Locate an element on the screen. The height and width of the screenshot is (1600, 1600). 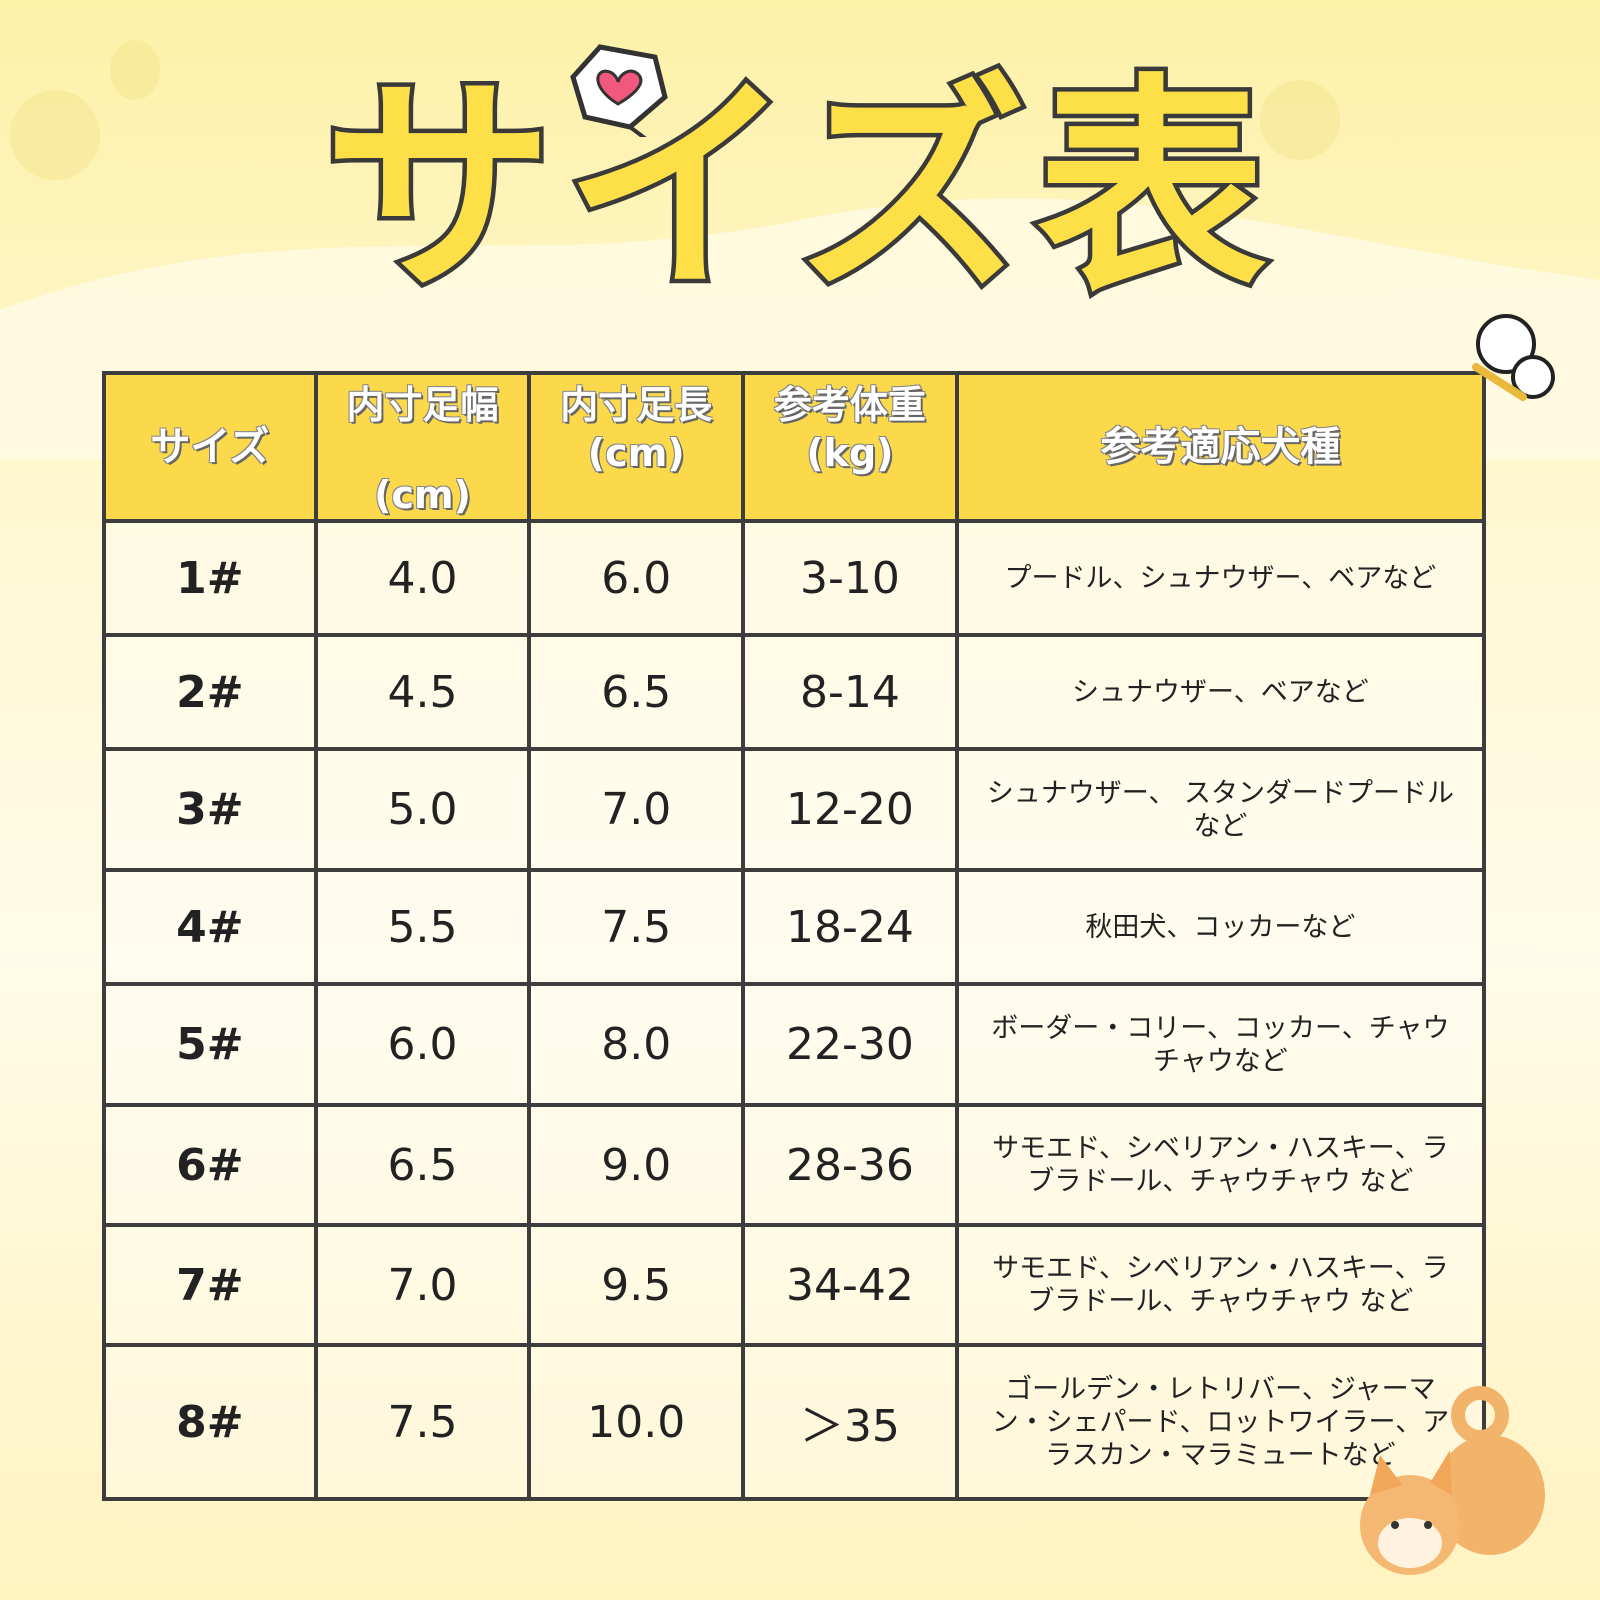
weight-cell: 18-24 is located at coordinates (850, 927).